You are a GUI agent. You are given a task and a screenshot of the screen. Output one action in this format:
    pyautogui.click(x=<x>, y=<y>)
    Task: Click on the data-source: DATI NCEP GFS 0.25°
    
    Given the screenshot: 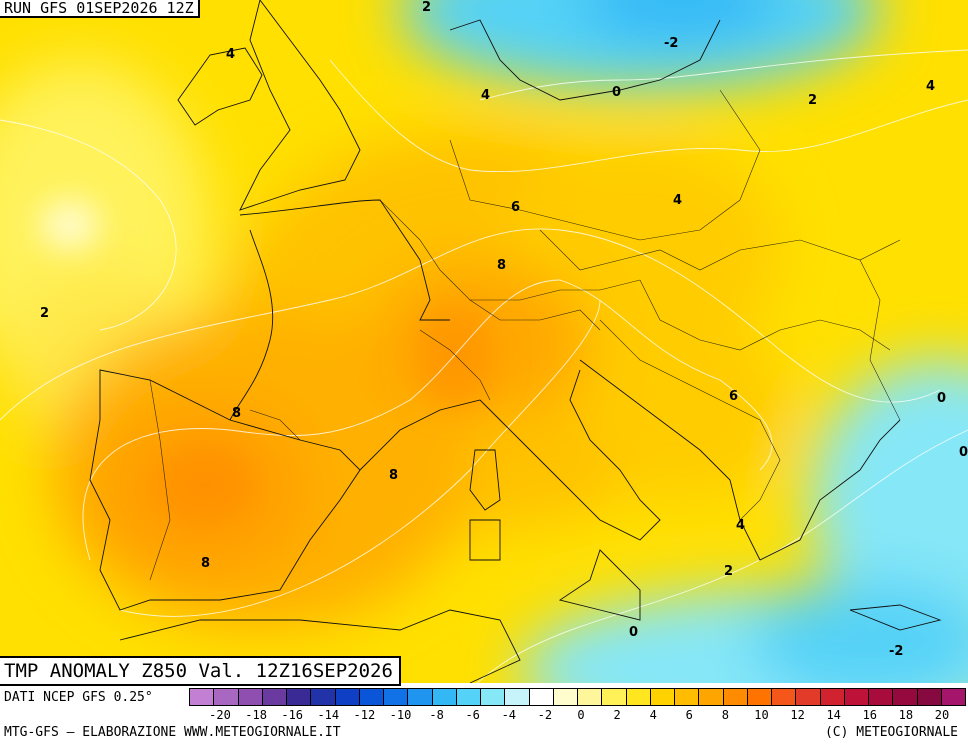 What is the action you would take?
    pyautogui.click(x=78, y=697)
    